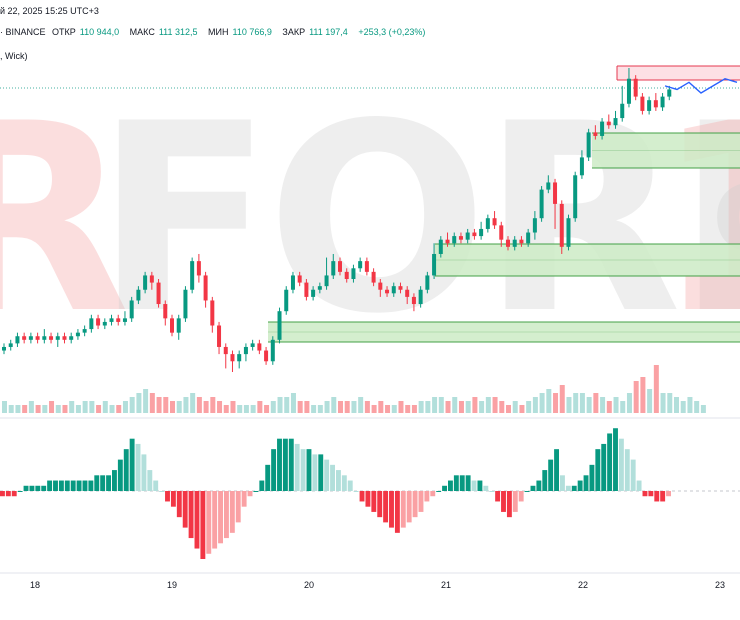  Describe the element at coordinates (252, 32) in the screenshot. I see `low-value: 110 766,9` at that location.